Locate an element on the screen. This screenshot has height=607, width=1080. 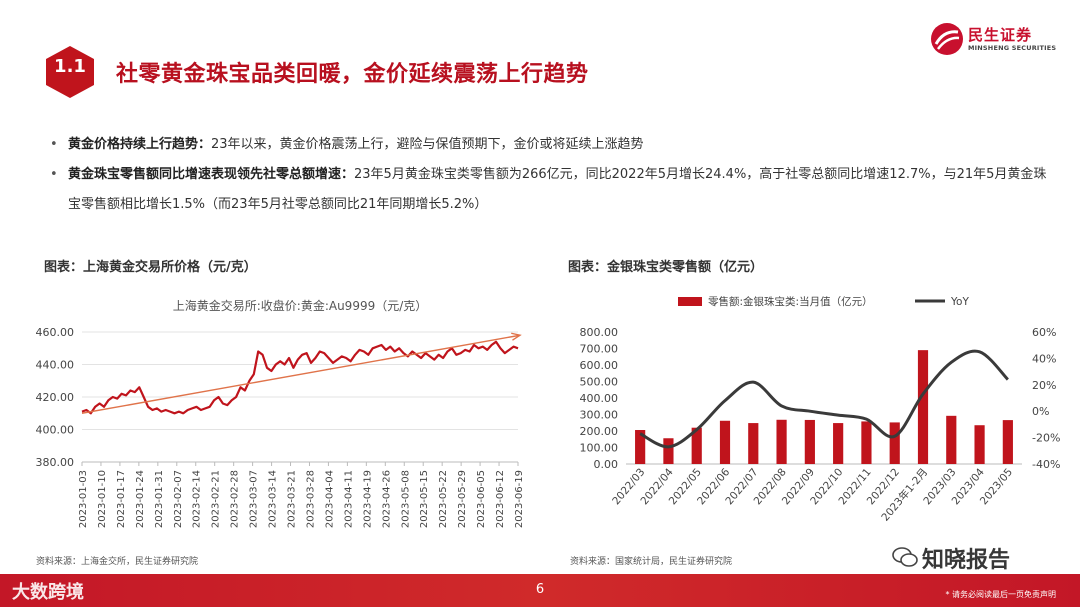
watermark-text: 知晓报告 is located at coordinates (966, 560).